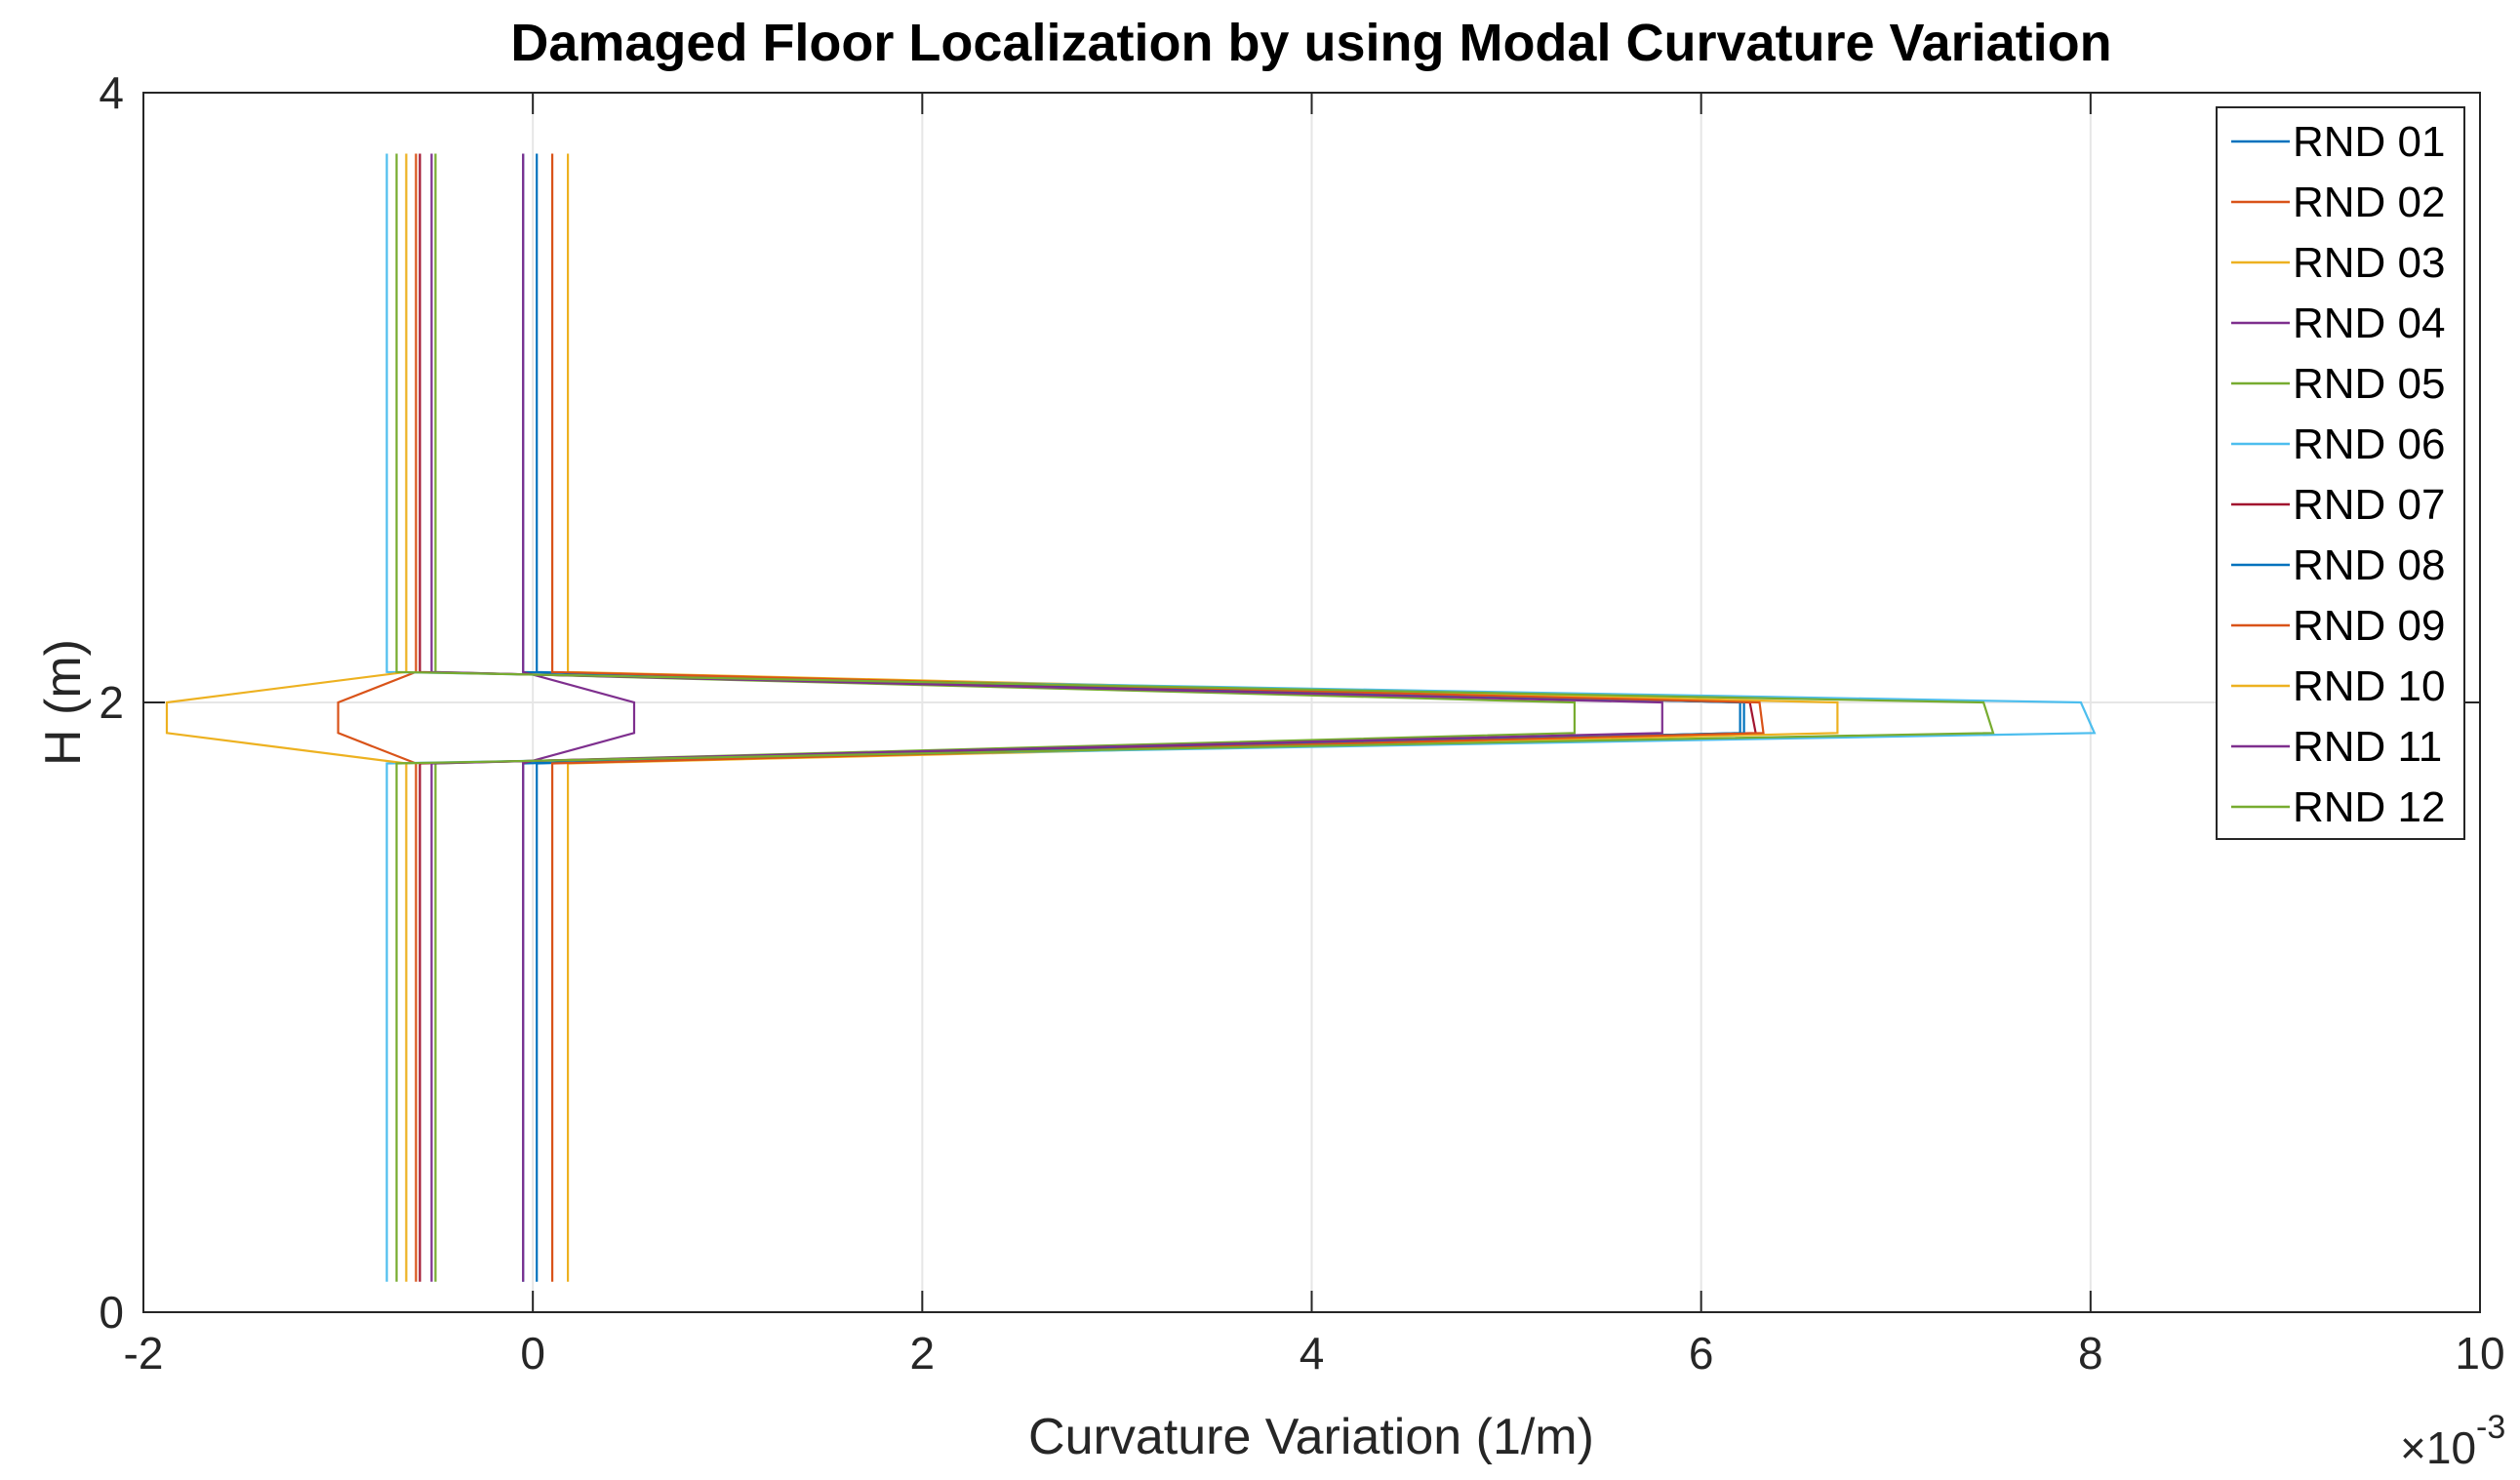 The width and height of the screenshot is (2520, 1480). Describe the element at coordinates (2369, 323) in the screenshot. I see `legend-label: RND 04` at that location.